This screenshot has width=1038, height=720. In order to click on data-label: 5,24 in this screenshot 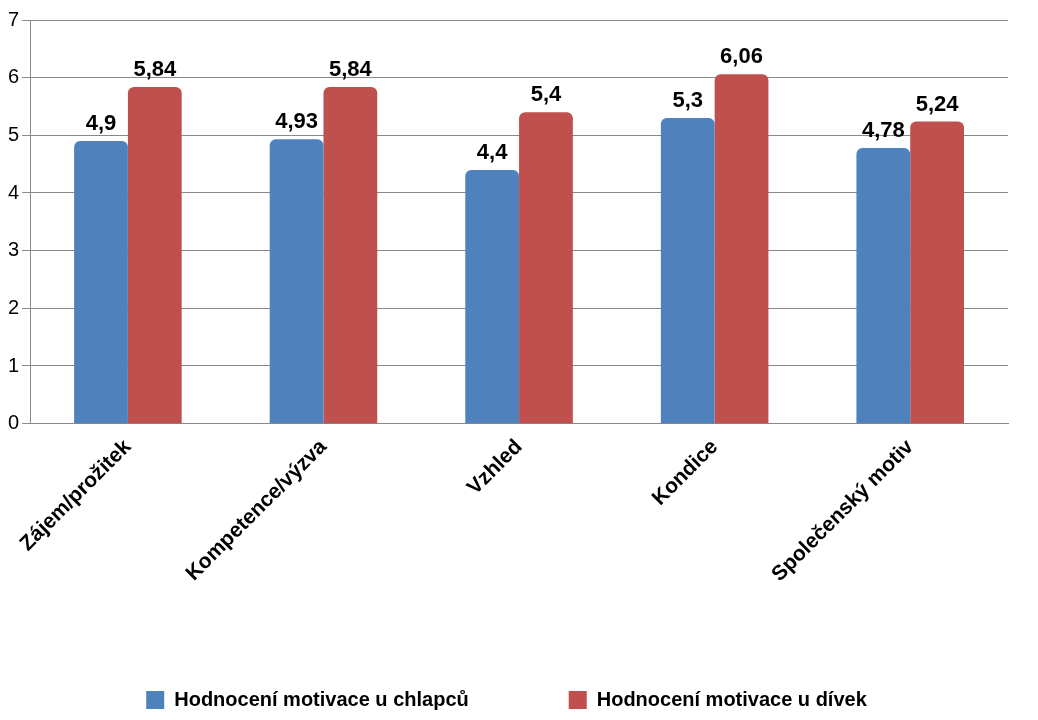, I will do `click(937, 103)`.